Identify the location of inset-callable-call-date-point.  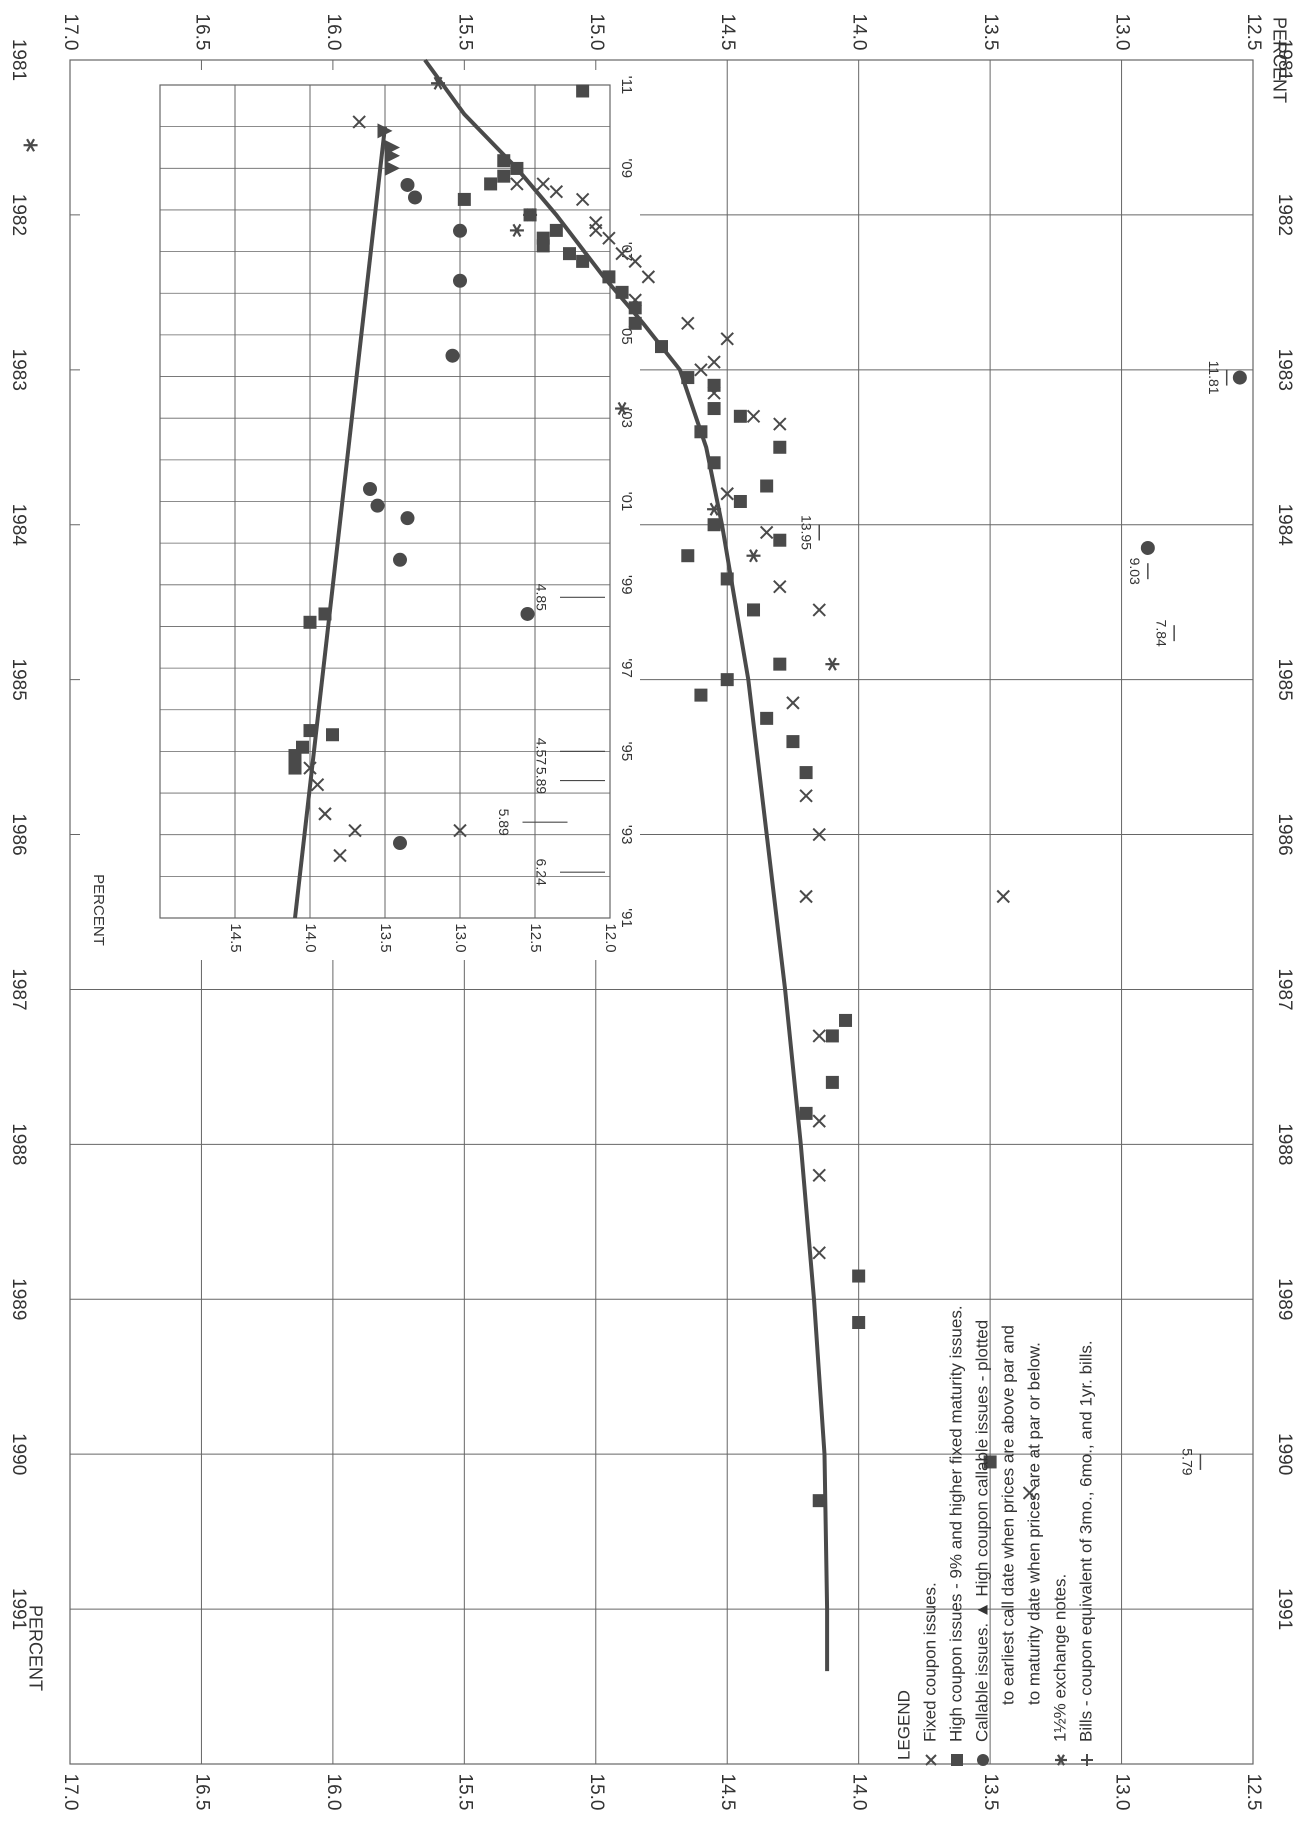
(392, 147).